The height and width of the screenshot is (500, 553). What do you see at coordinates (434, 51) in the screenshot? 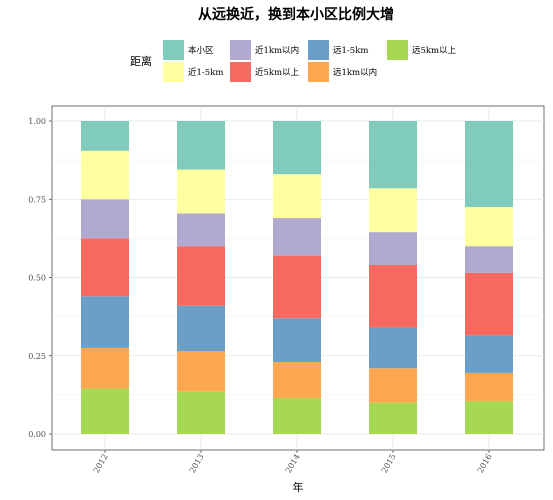
I see `legend-label: 远5km以上` at bounding box center [434, 51].